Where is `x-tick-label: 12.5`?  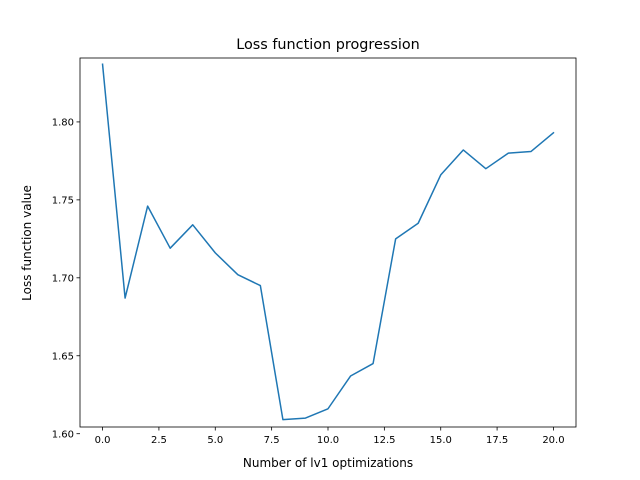
x-tick-label: 12.5 is located at coordinates (384, 440).